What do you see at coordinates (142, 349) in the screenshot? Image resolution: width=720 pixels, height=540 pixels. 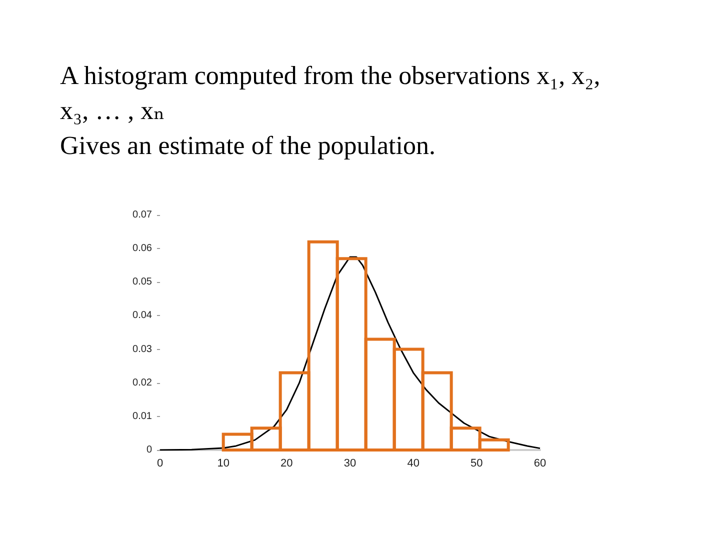 I see `y-tick-label: 0.03` at bounding box center [142, 349].